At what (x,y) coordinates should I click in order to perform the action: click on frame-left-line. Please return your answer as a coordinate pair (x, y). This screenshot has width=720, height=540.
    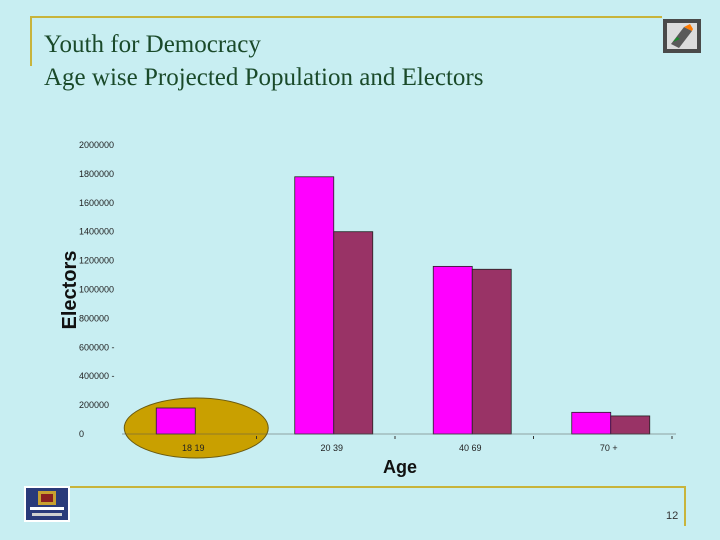
    Looking at the image, I should click on (31, 41).